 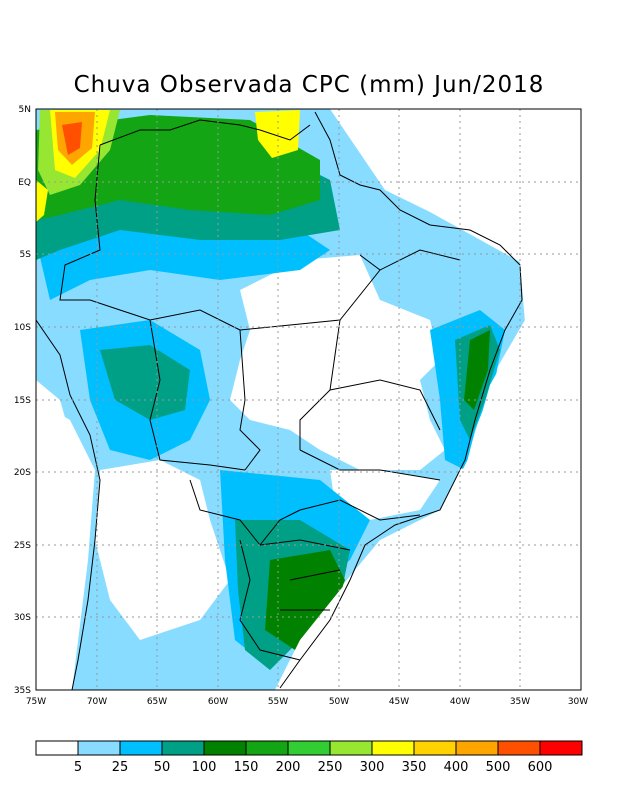 What do you see at coordinates (246, 767) in the screenshot?
I see `colorbar-label: 150` at bounding box center [246, 767].